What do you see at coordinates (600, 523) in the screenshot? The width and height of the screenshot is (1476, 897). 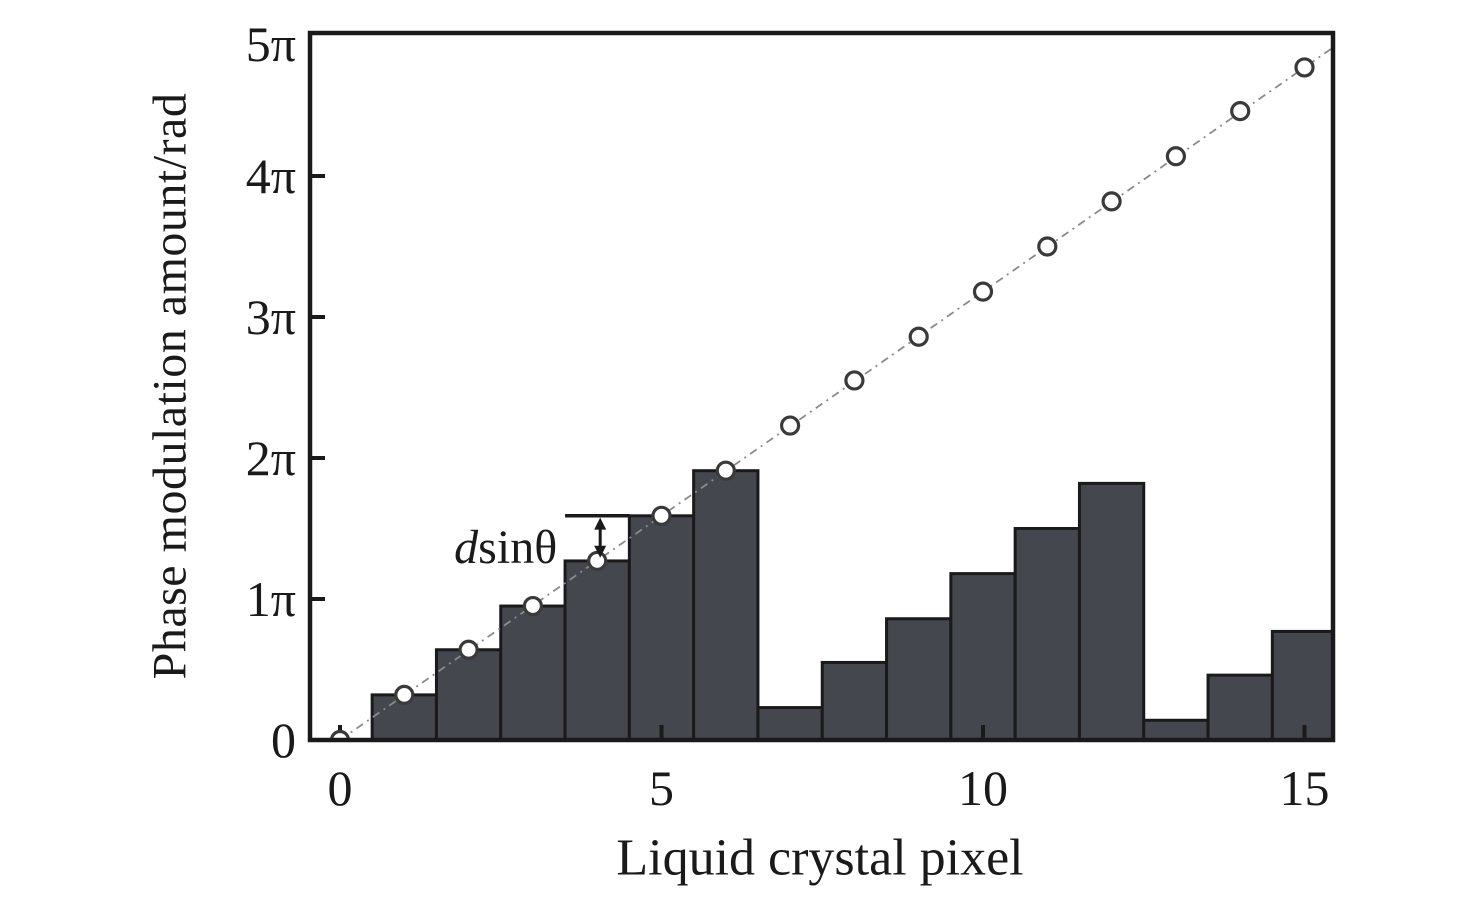 I see `annotation-arrowhead-up` at bounding box center [600, 523].